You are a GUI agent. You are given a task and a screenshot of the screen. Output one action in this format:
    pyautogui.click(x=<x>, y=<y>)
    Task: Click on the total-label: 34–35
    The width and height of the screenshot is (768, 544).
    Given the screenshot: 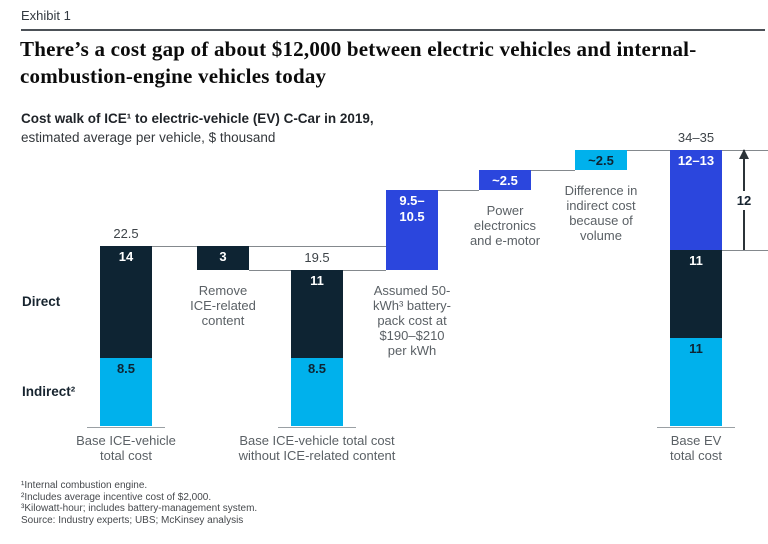 What is the action you would take?
    pyautogui.click(x=696, y=137)
    